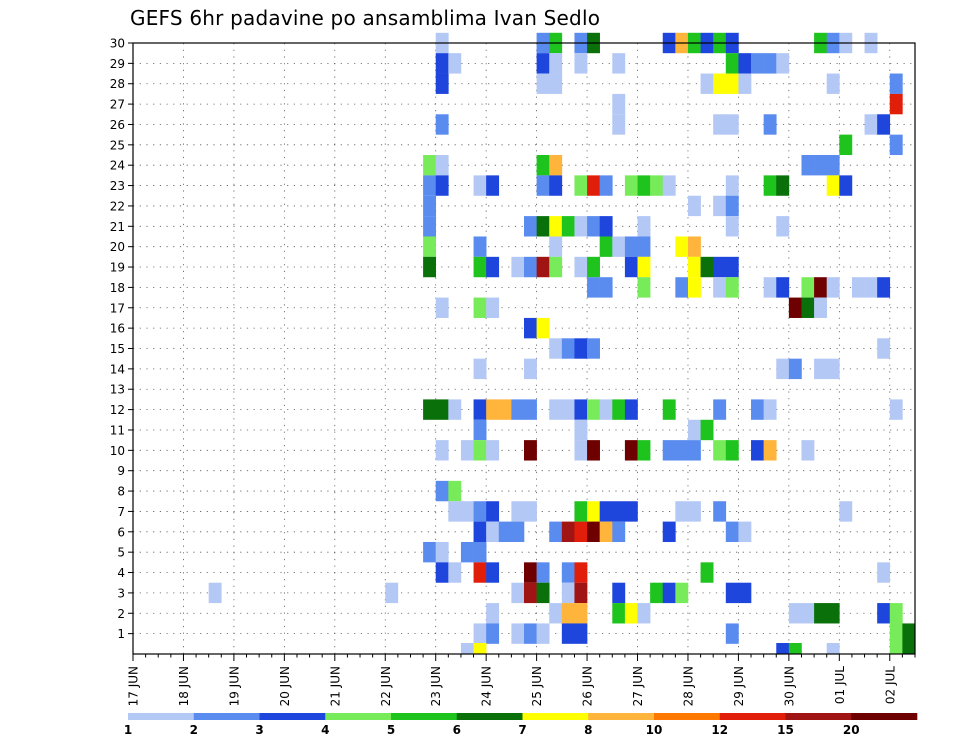 Image resolution: width=960 pixels, height=742 pixels. Describe the element at coordinates (890, 685) in the screenshot. I see `x-tick-label: 02 JUL` at that location.